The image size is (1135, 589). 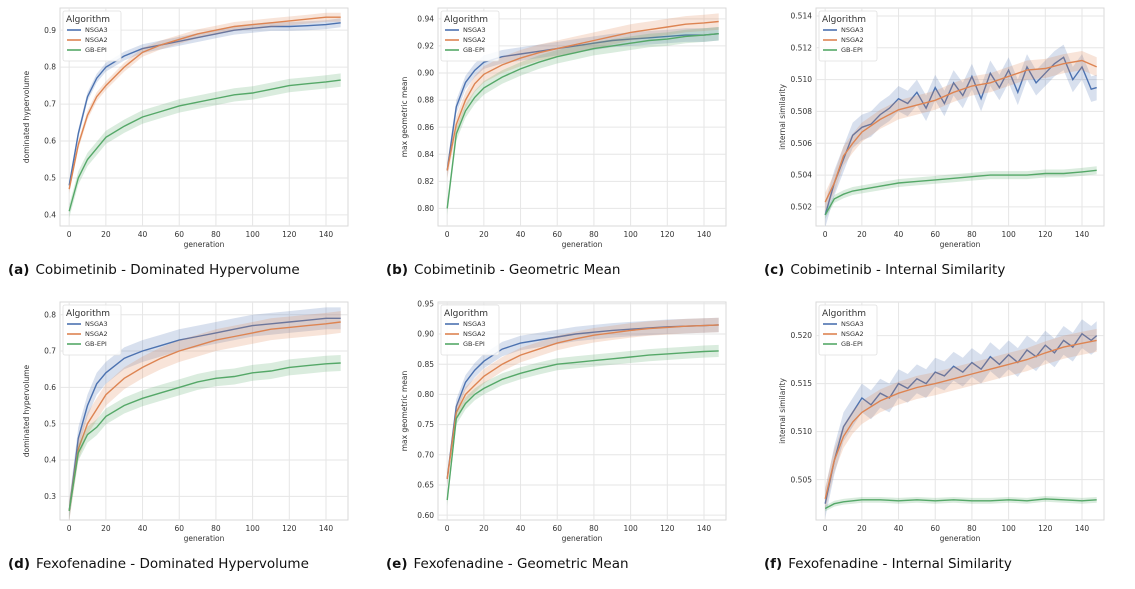 I want to click on caption-a: (a) Cobimetinib - Dominated Hypervolume, so click(x=154, y=270).